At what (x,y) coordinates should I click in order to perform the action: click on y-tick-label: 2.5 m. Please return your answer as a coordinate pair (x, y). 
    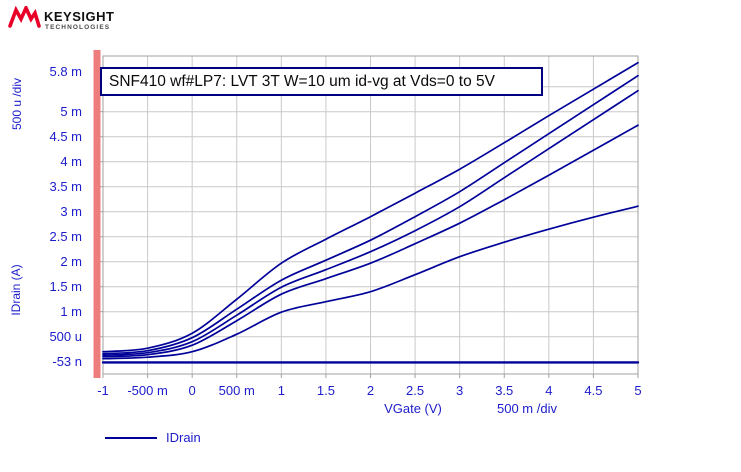
    Looking at the image, I should click on (65, 237).